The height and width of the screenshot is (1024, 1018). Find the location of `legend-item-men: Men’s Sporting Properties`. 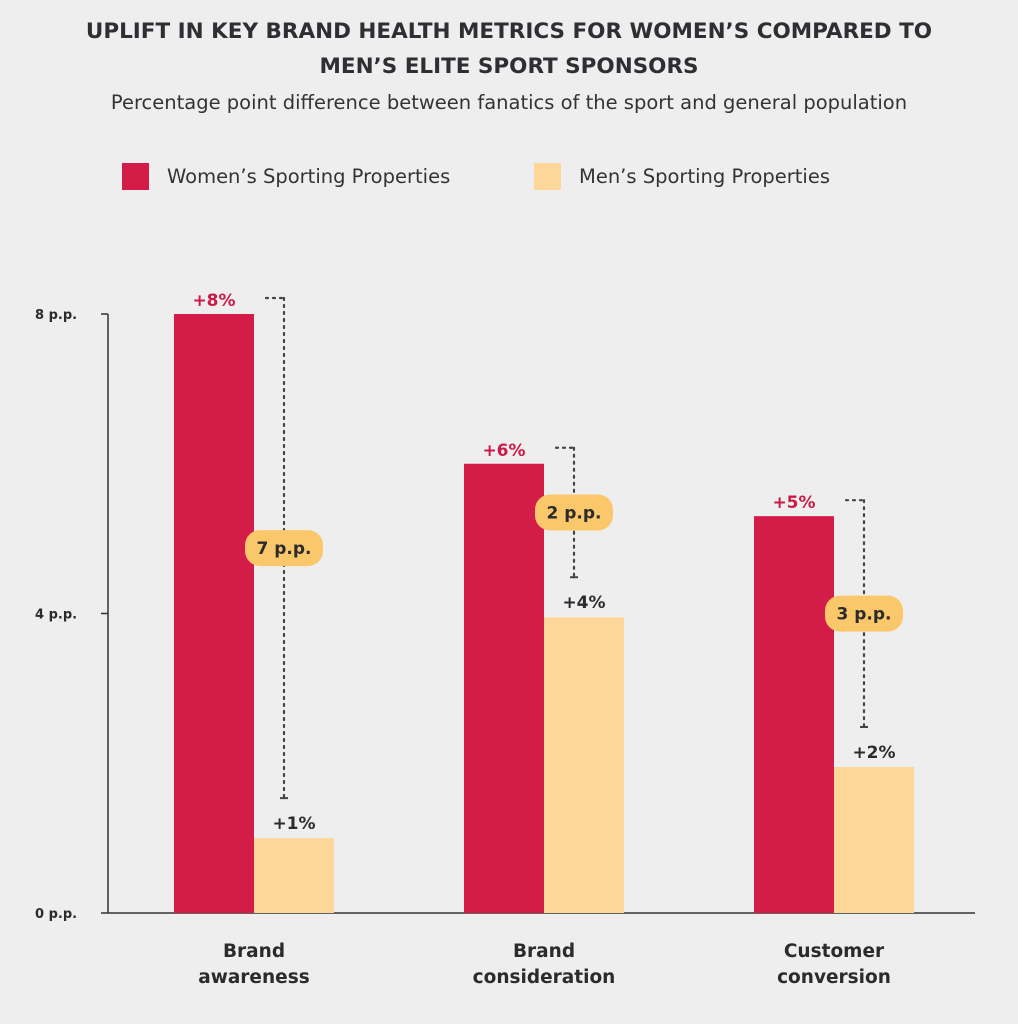

legend-item-men: Men’s Sporting Properties is located at coordinates (682, 176).